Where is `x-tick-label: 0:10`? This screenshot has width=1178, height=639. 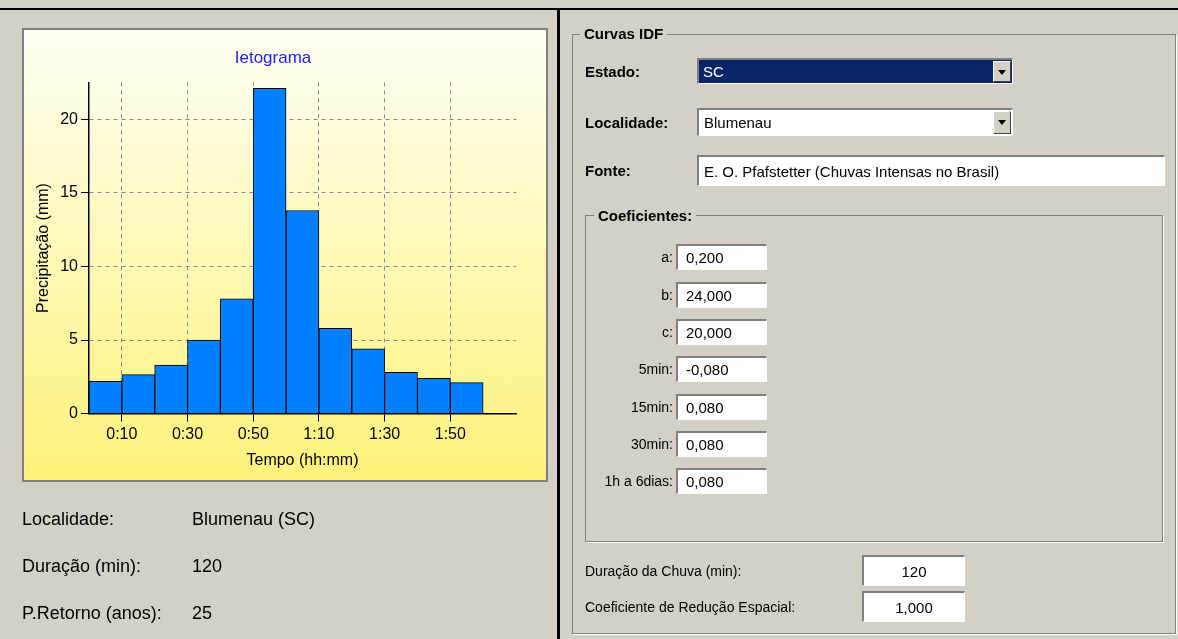
x-tick-label: 0:10 is located at coordinates (122, 433).